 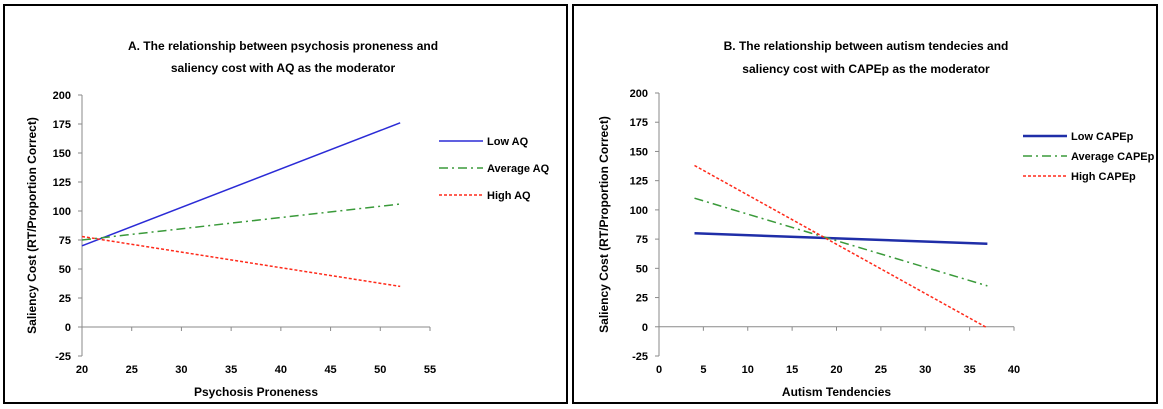 I want to click on legend-label: Average AQ, so click(x=518, y=169).